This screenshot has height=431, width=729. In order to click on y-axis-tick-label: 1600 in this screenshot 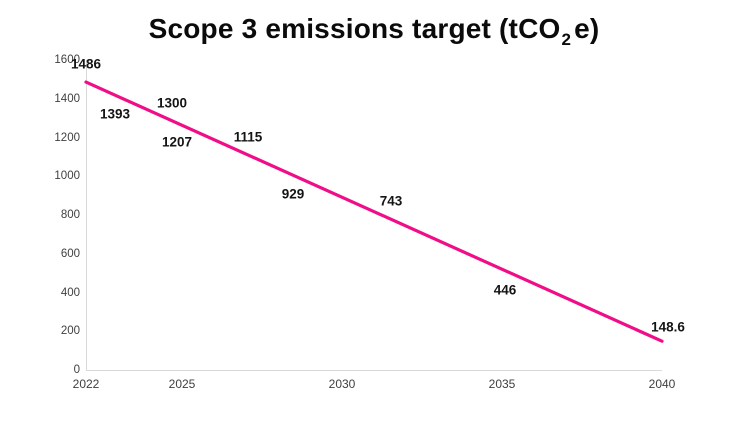, I will do `click(67, 60)`.